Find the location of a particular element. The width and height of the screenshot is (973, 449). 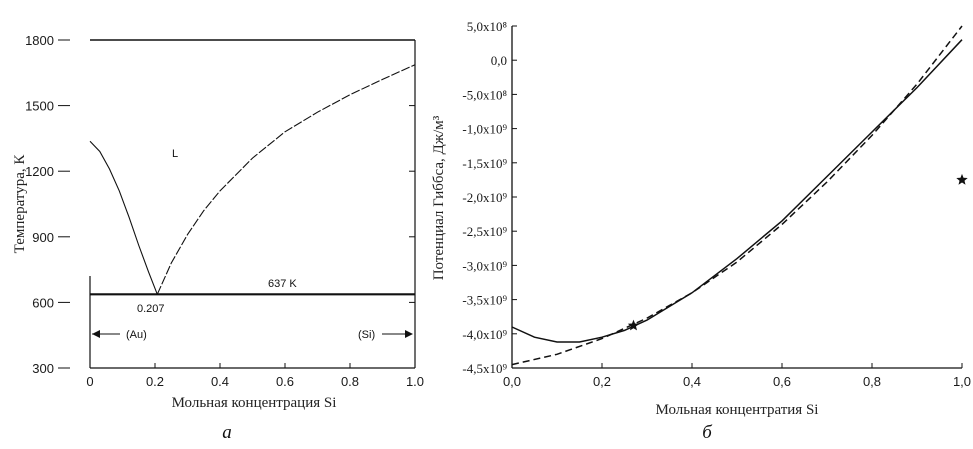

panel-a-y-tick-label: 300 is located at coordinates (43, 368).